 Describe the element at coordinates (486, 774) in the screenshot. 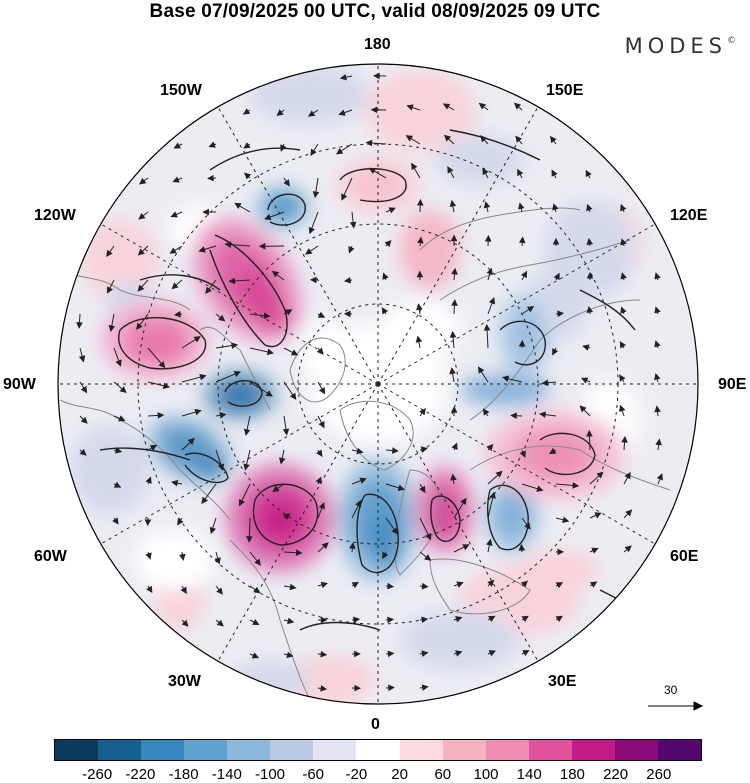

I see `colorbar-tick-label: 100` at that location.